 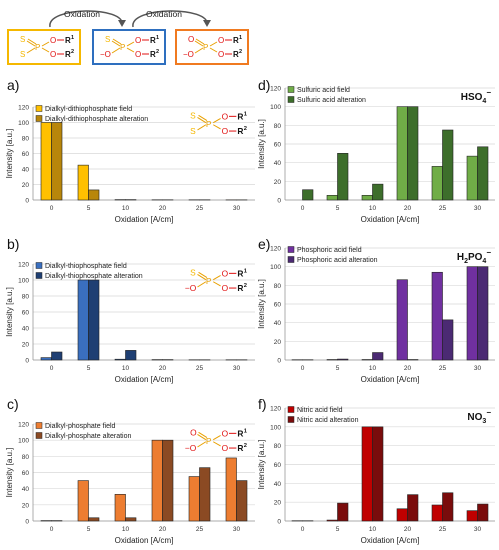 I want to click on formula-part: 4, so click(x=484, y=261).